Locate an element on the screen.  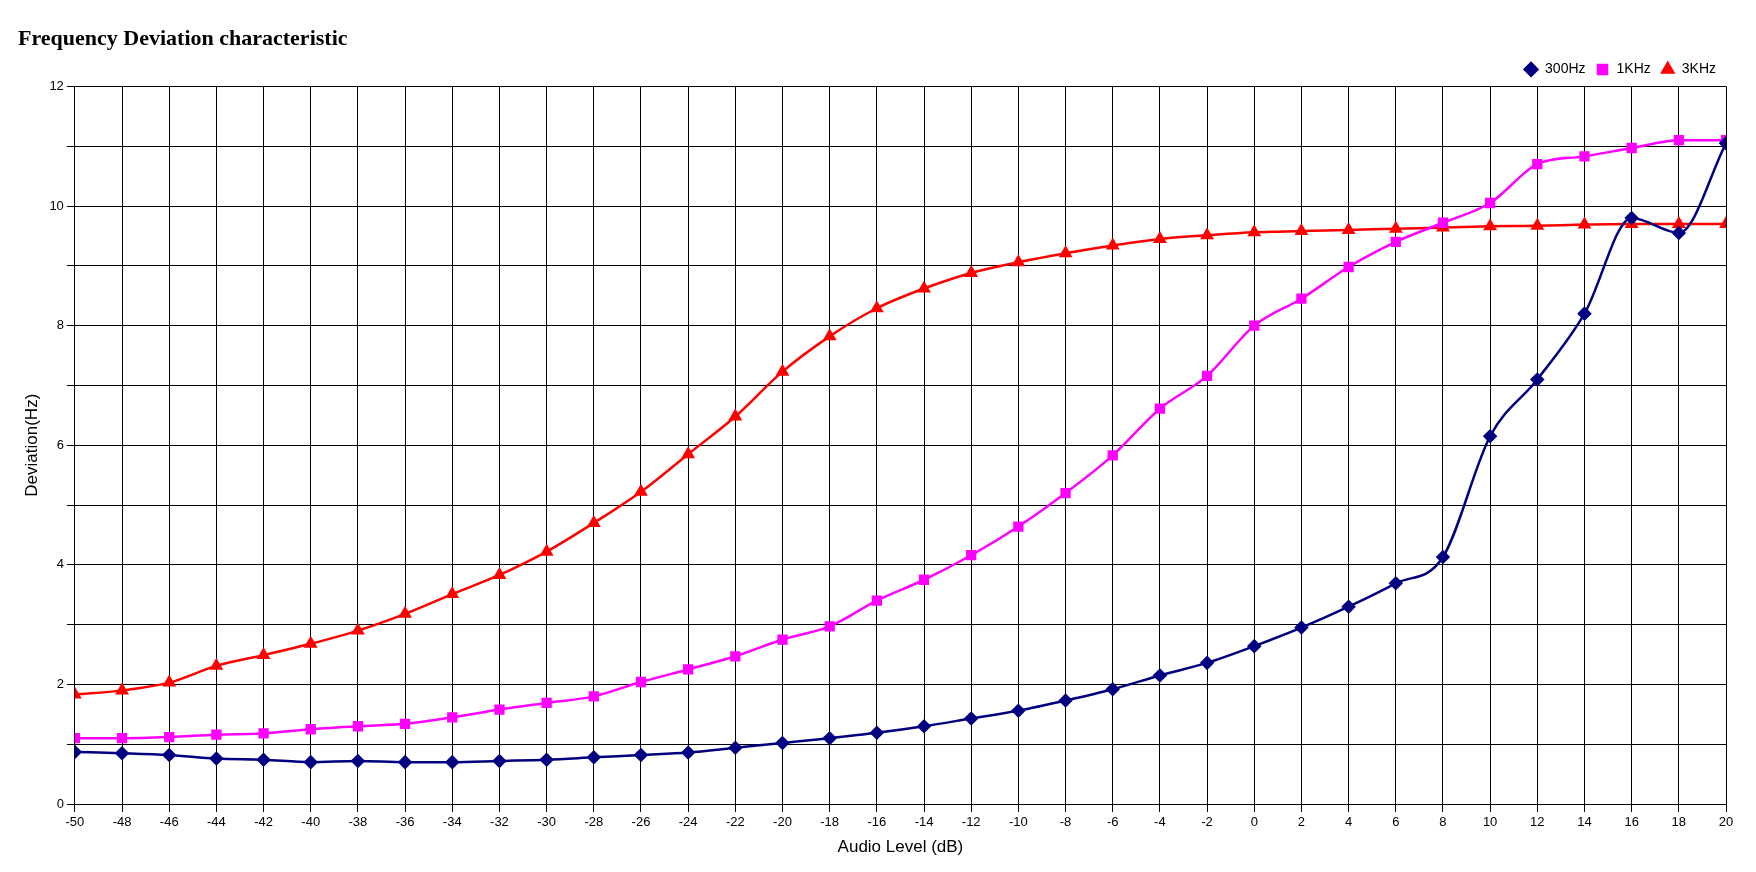
x-tick-label: -12 is located at coordinates (971, 822).